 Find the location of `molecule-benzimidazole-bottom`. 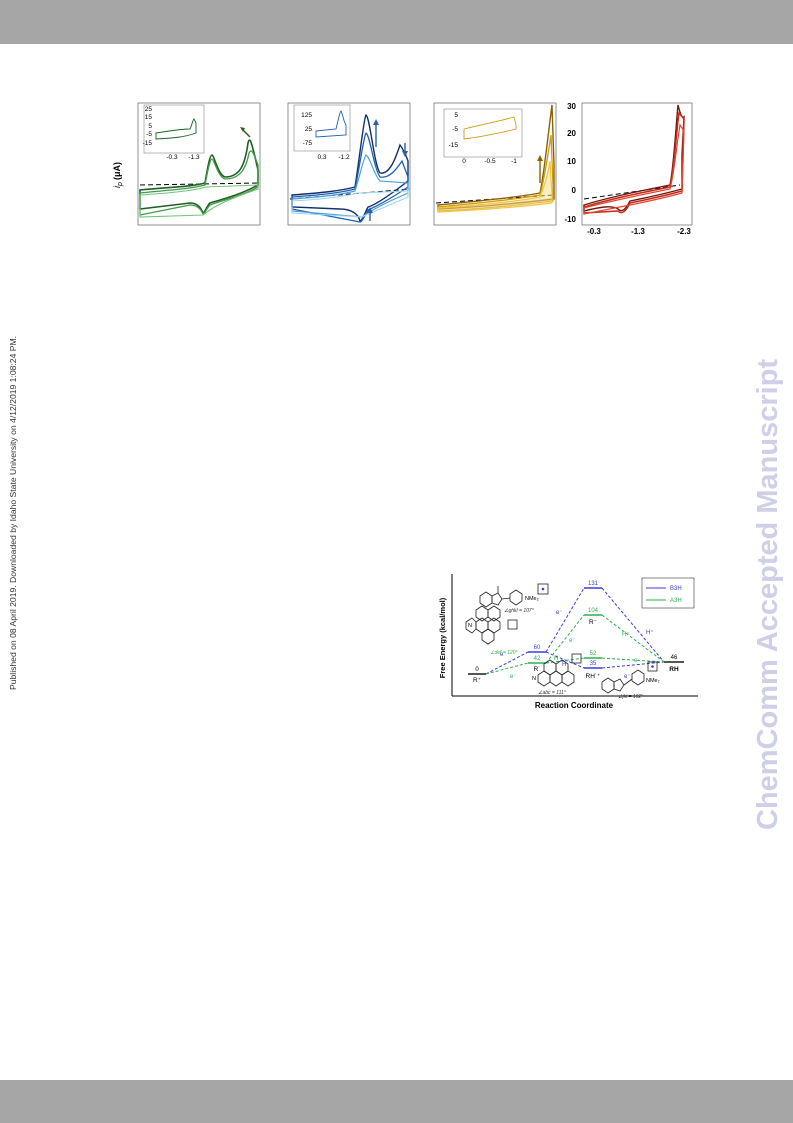

molecule-benzimidazole-bottom is located at coordinates (629, 677).